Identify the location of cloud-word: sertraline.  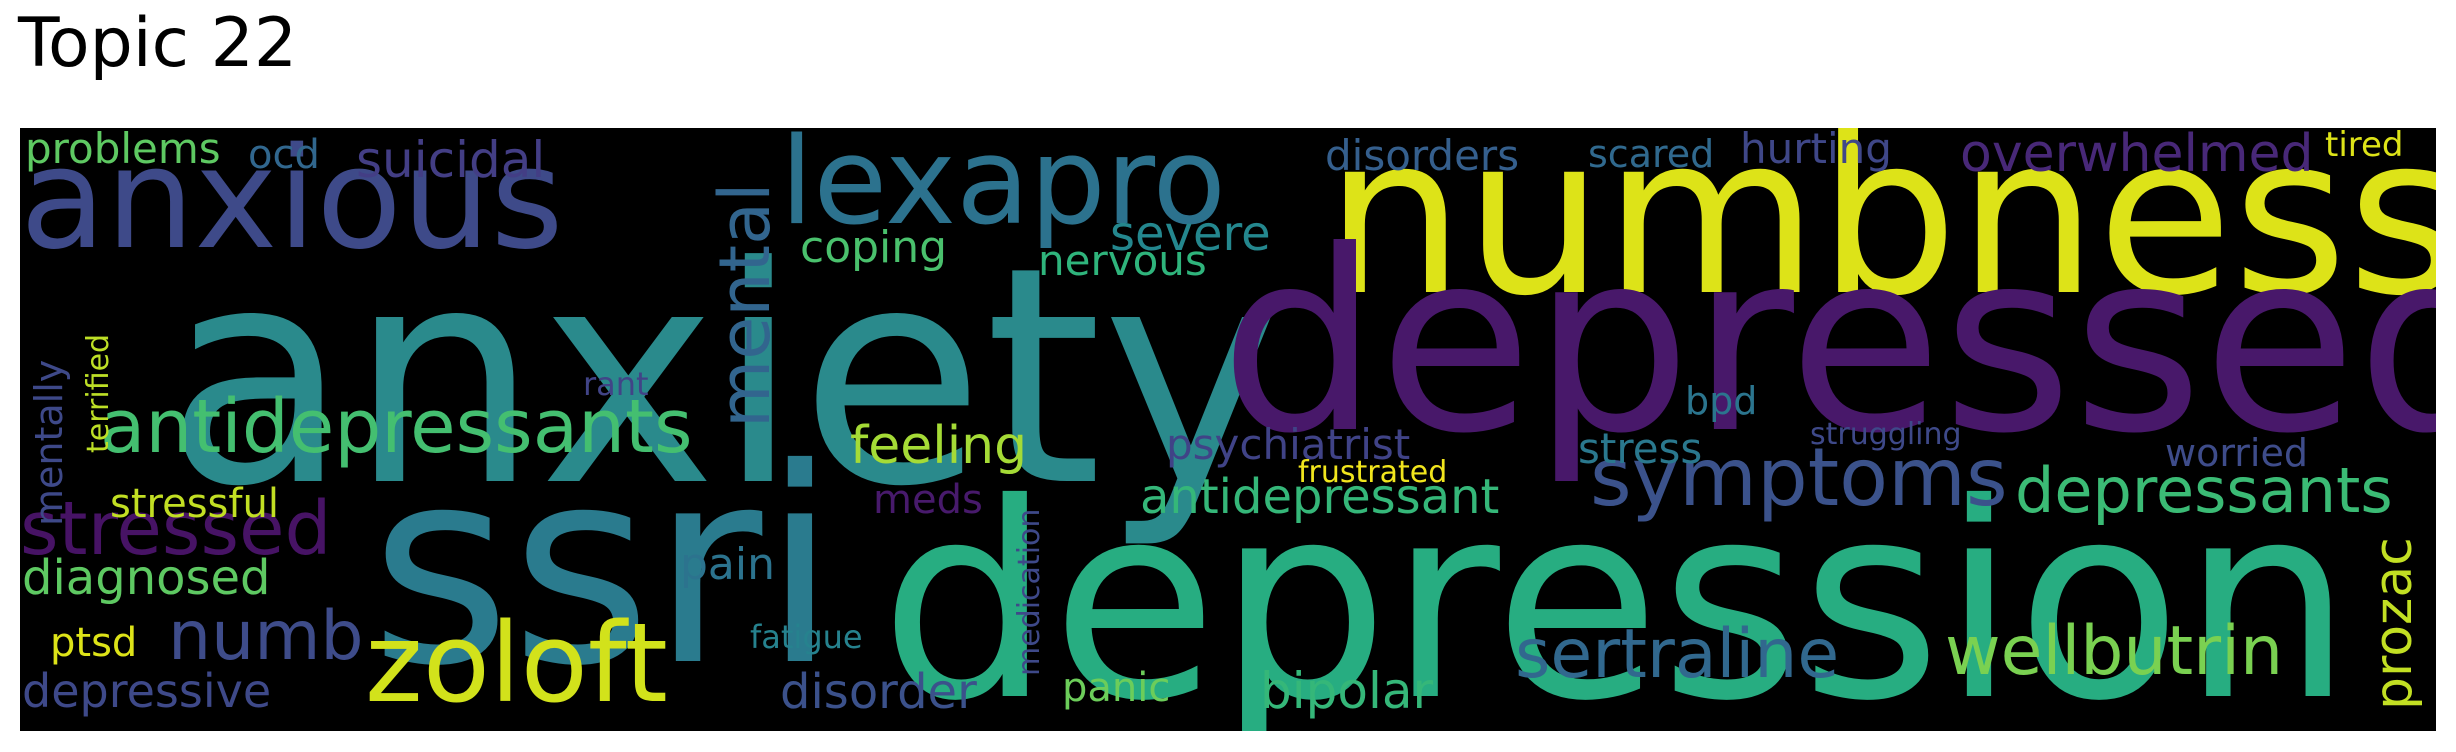
(1677, 654).